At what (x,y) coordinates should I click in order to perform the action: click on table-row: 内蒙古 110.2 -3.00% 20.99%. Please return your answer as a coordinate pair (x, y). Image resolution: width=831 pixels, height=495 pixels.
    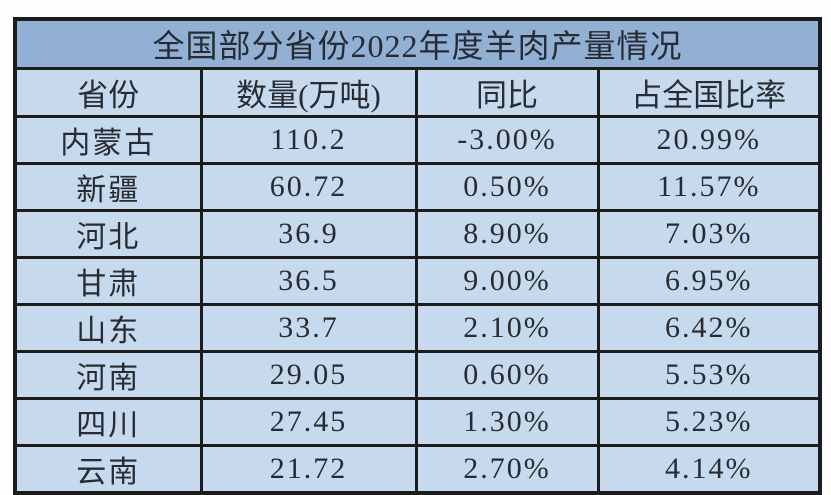
    Looking at the image, I should click on (417, 140).